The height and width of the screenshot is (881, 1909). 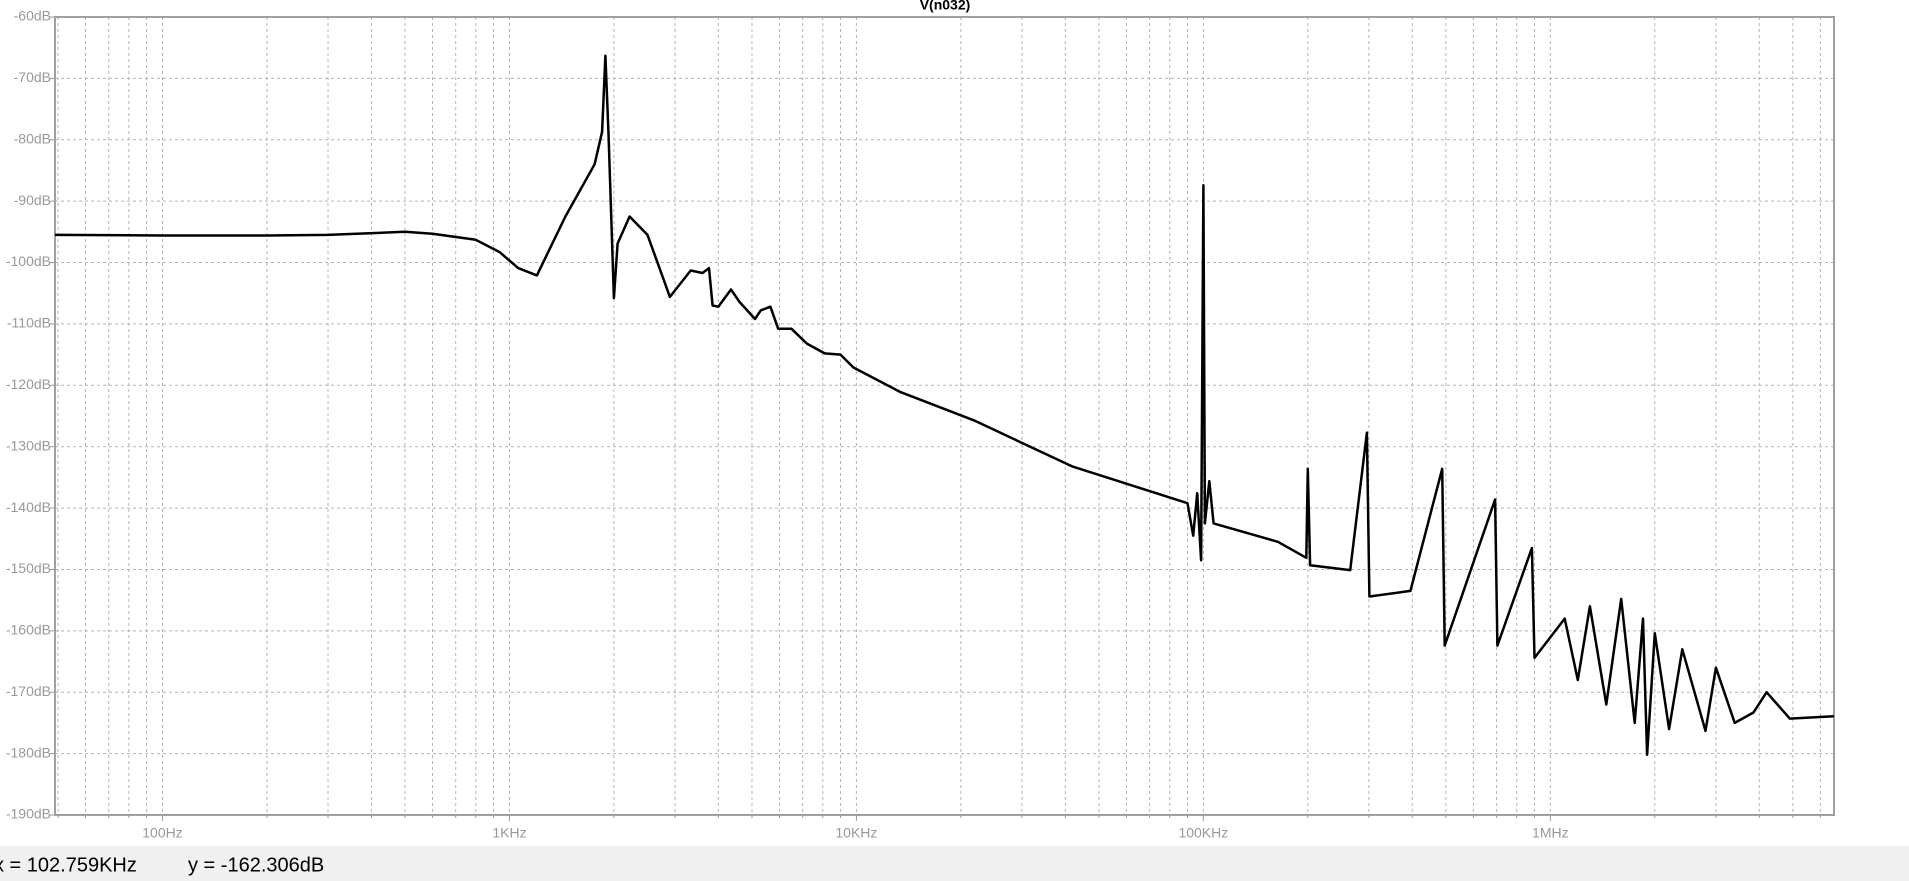 I want to click on y-tick-label: -100dB, so click(x=28, y=261).